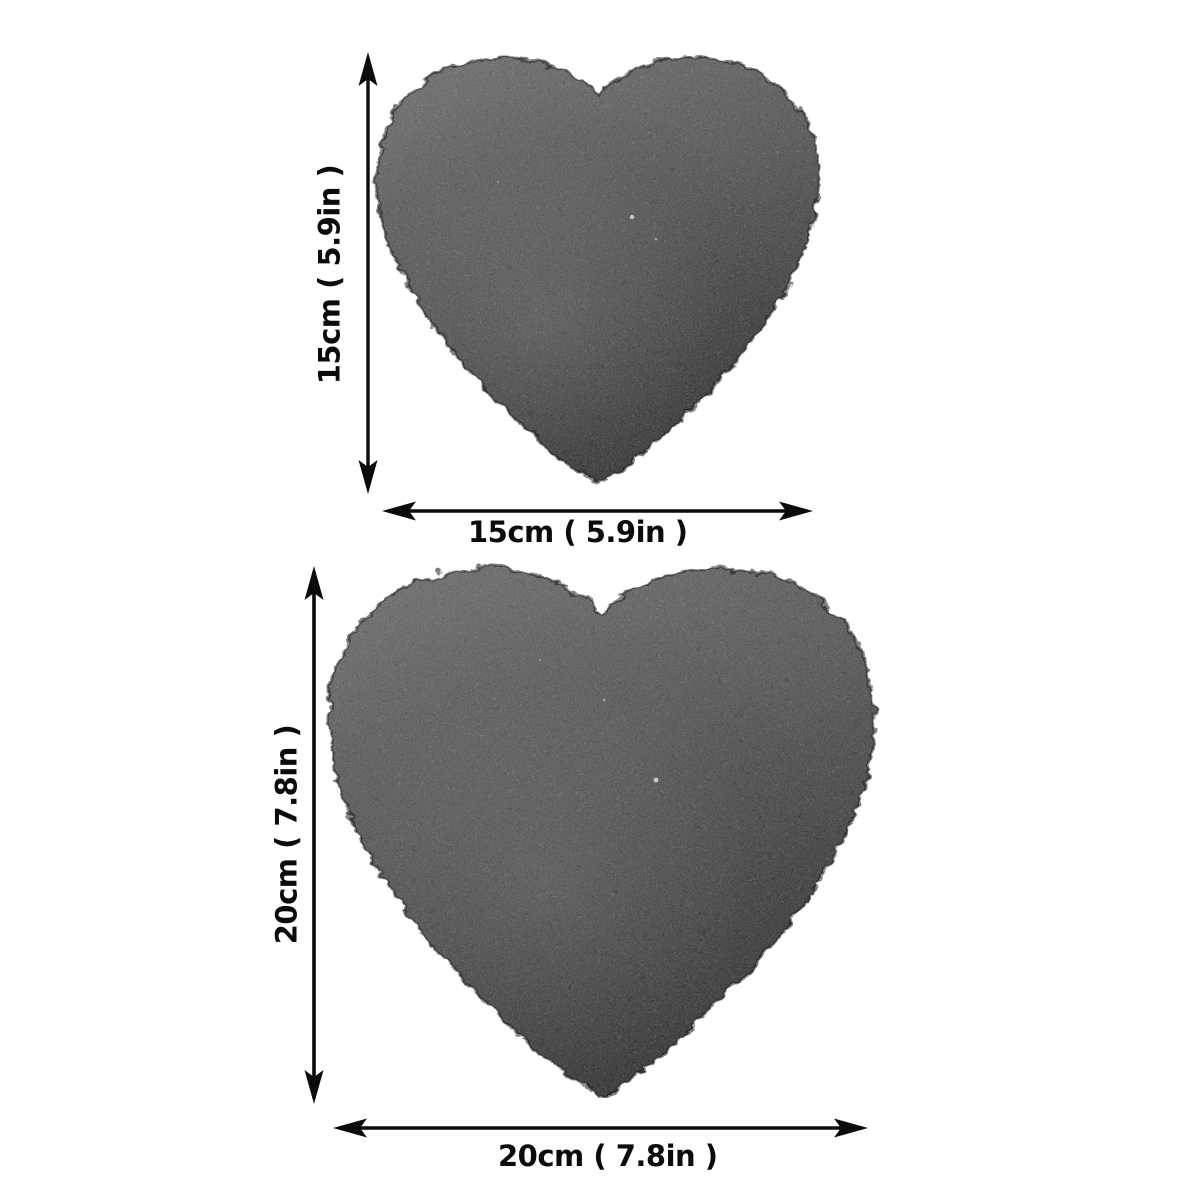 Image resolution: width=1200 pixels, height=1200 pixels. I want to click on dimension-label-small-width: 15cm ( 5.9in ), so click(578, 532).